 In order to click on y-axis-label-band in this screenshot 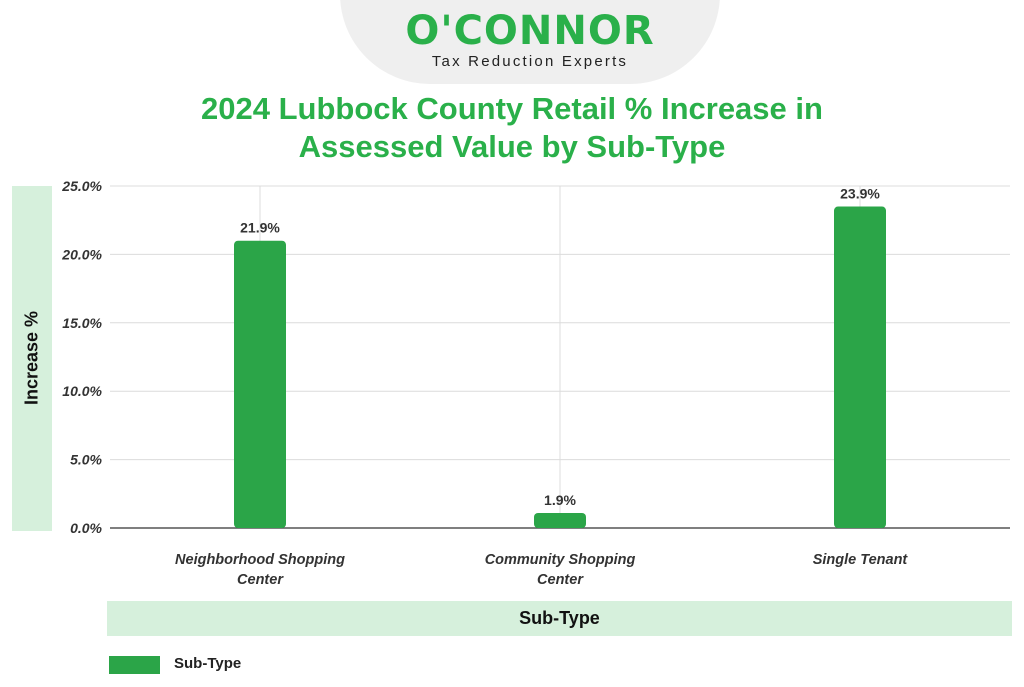, I will do `click(32, 358)`.